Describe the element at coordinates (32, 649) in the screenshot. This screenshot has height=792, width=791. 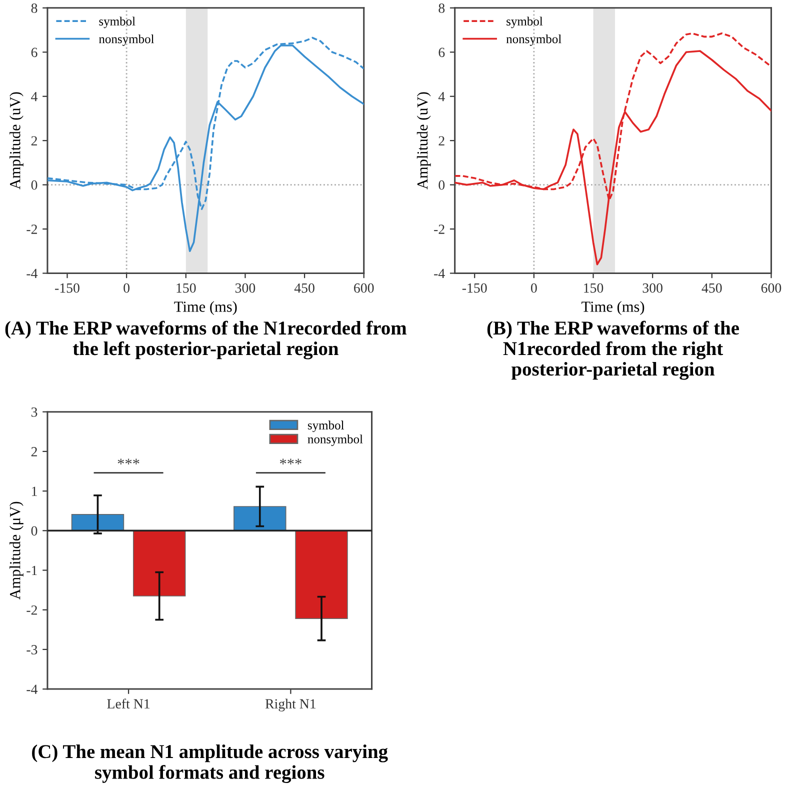
I see `y-tick-label: -3` at that location.